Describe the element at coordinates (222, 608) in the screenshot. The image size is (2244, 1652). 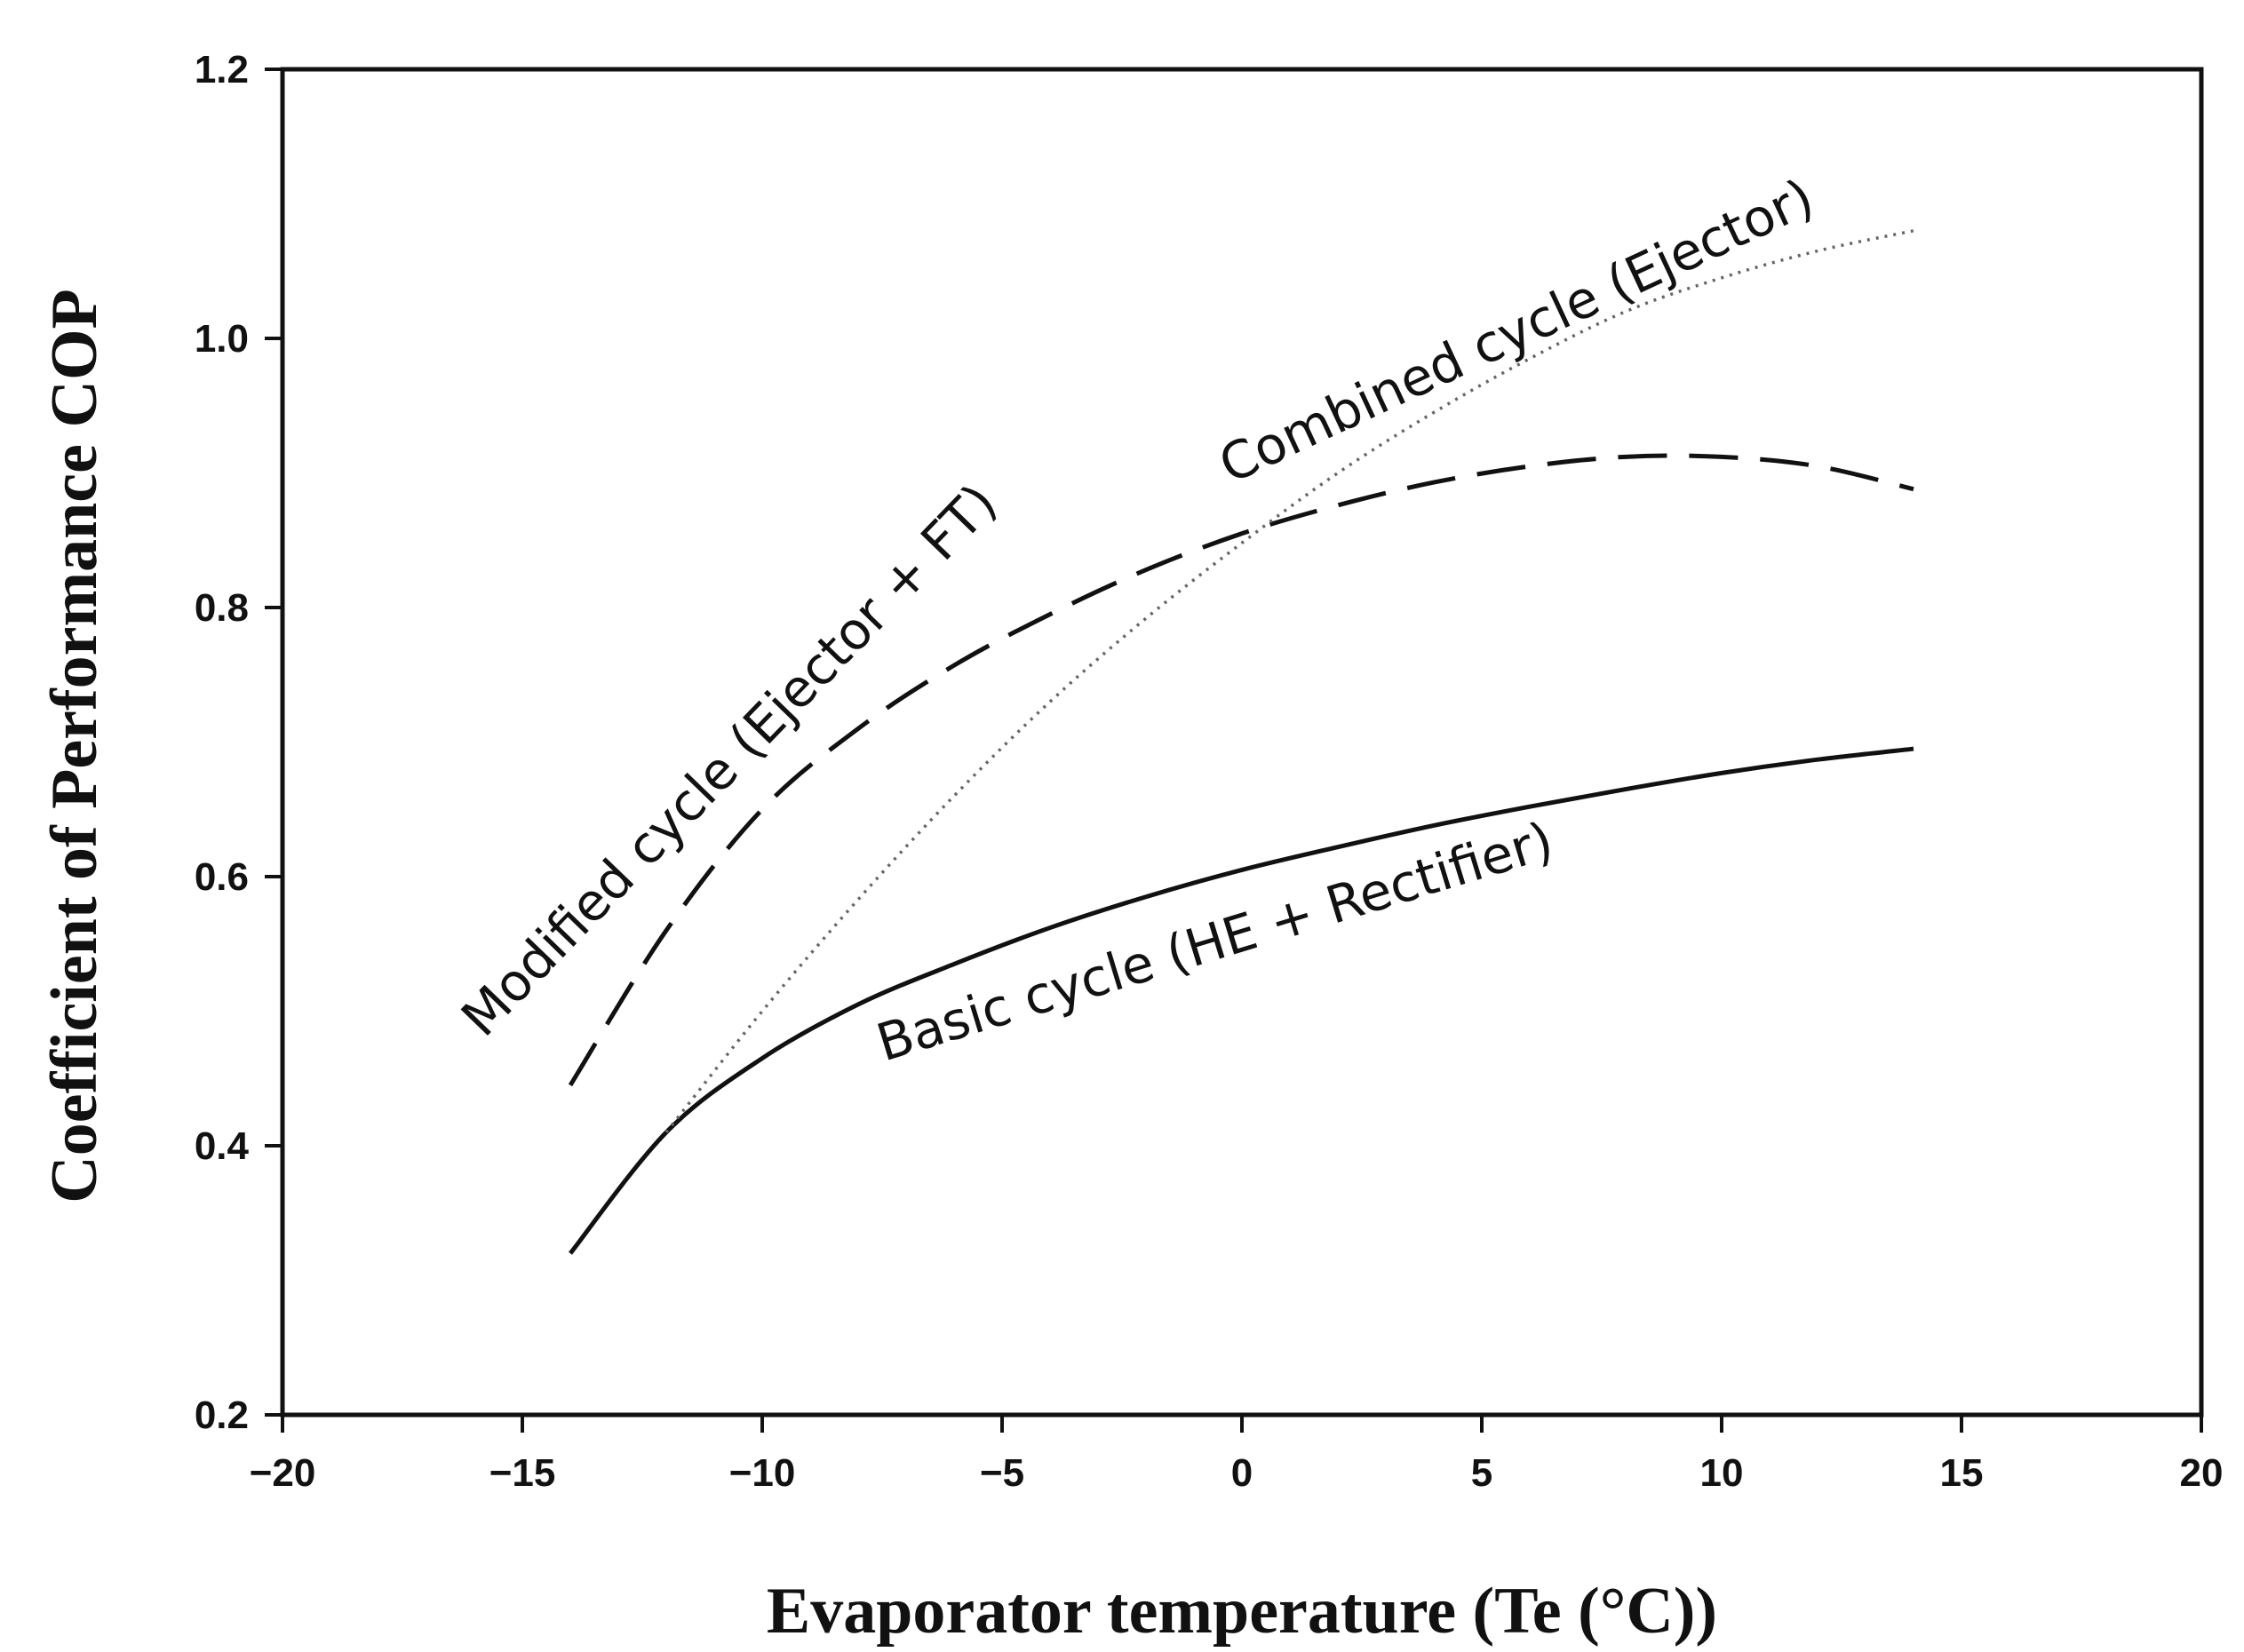
I see `y-tick-label: 0.8` at that location.